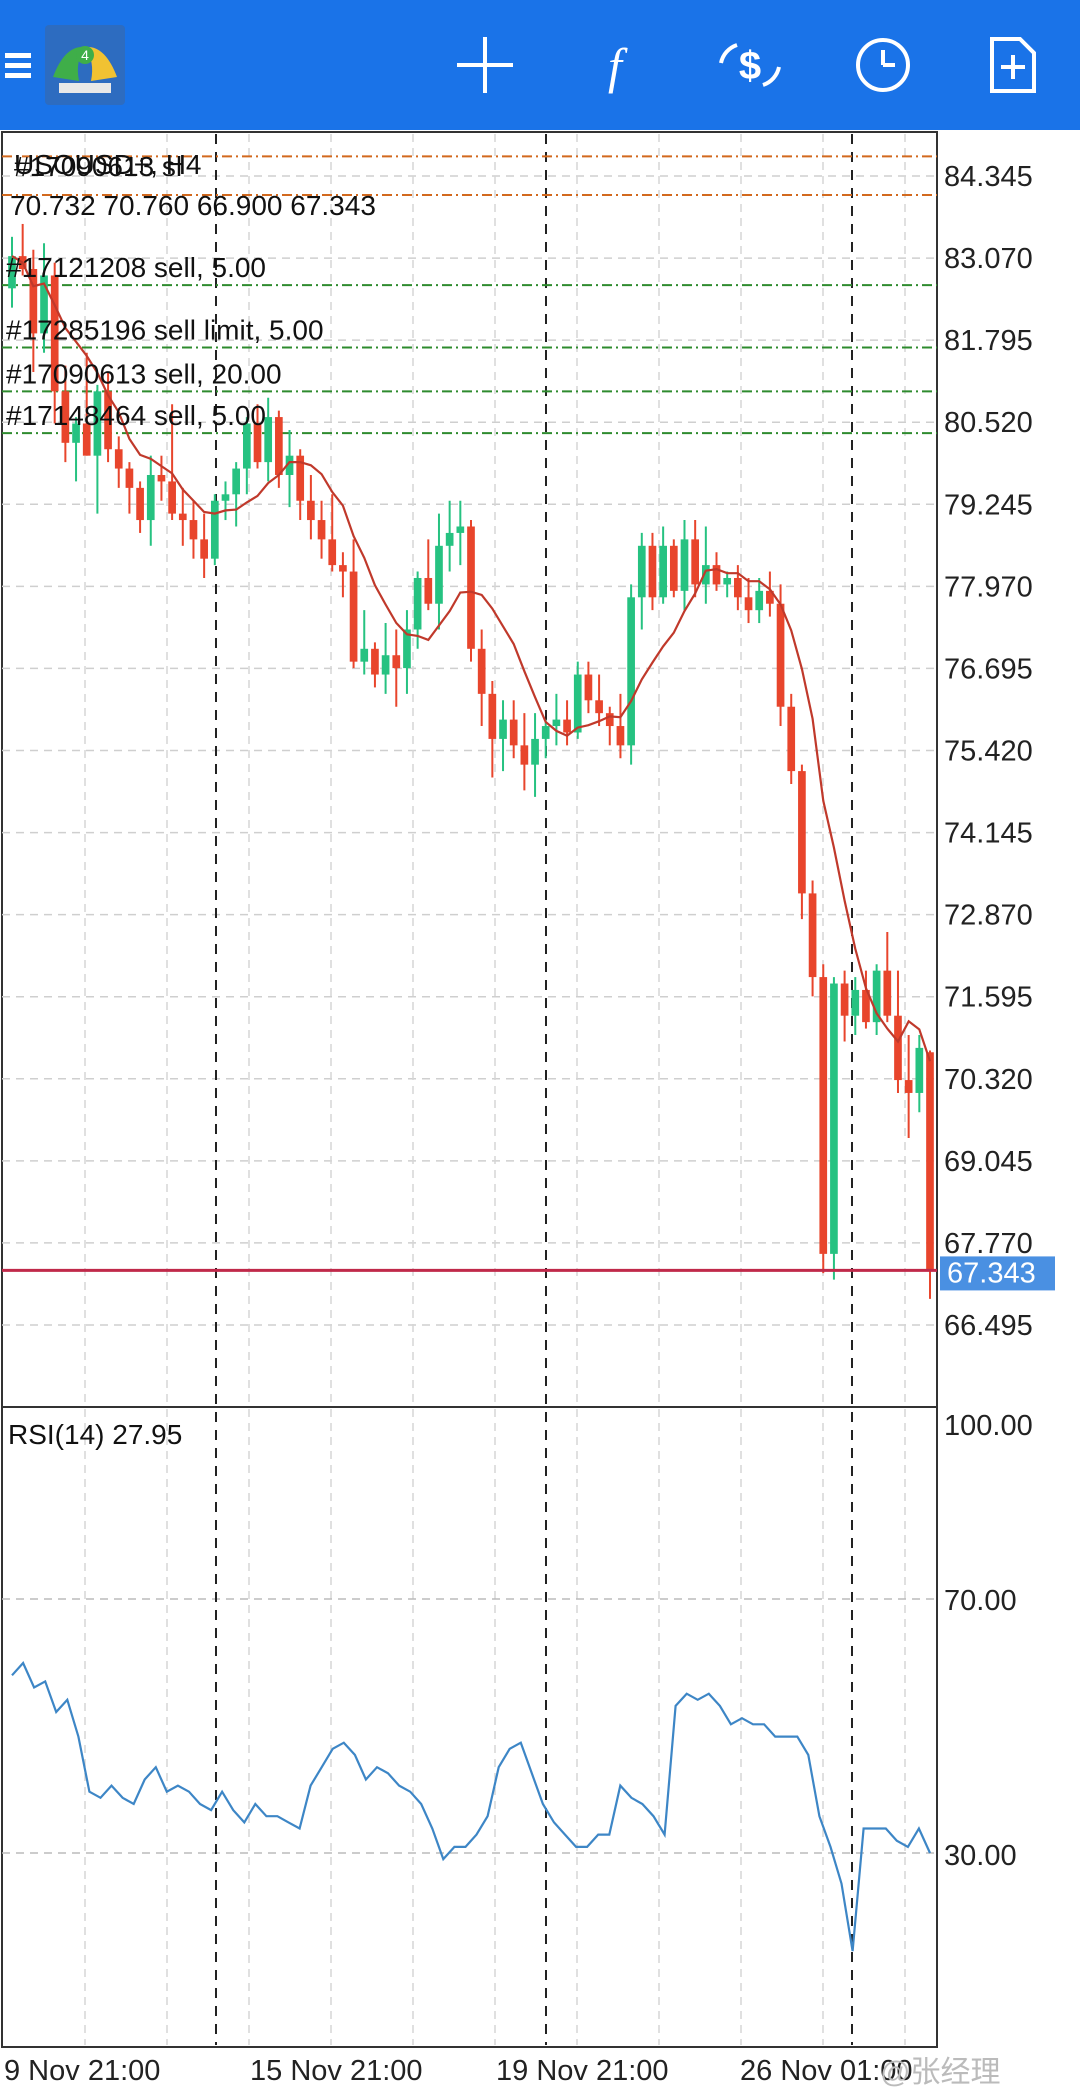 Image resolution: width=1080 pixels, height=2096 pixels. Describe the element at coordinates (95, 1434) in the screenshot. I see `rsi-label: RSI(14) 27.95` at that location.